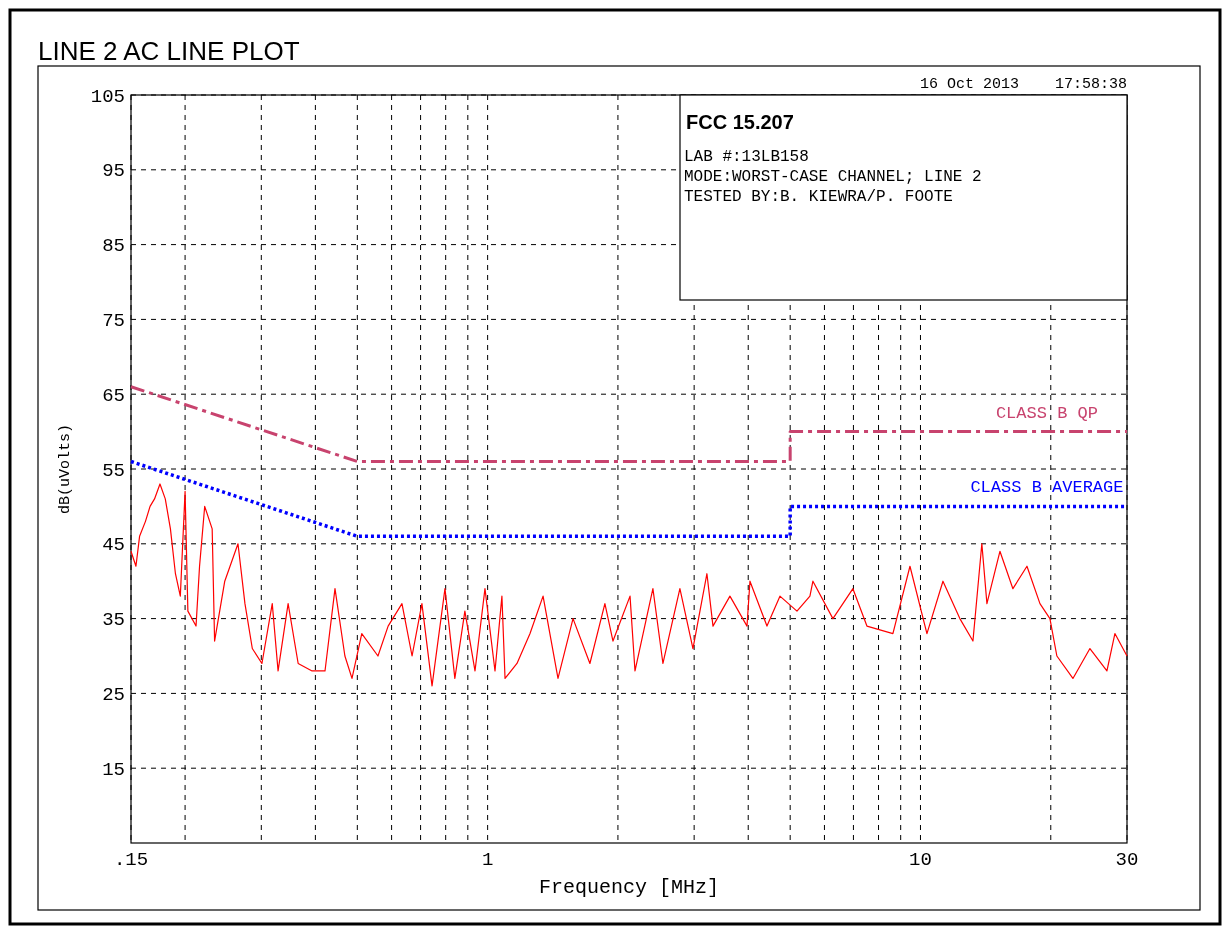 The width and height of the screenshot is (1230, 934). What do you see at coordinates (746, 157) in the screenshot?
I see `annotation: LAB #:13LB158` at bounding box center [746, 157].